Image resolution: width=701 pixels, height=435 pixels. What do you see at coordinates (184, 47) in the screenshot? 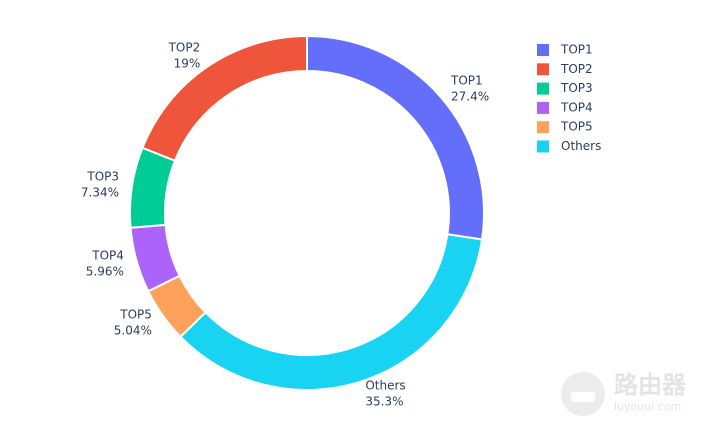
I see `slice-label: TOP2` at bounding box center [184, 47].